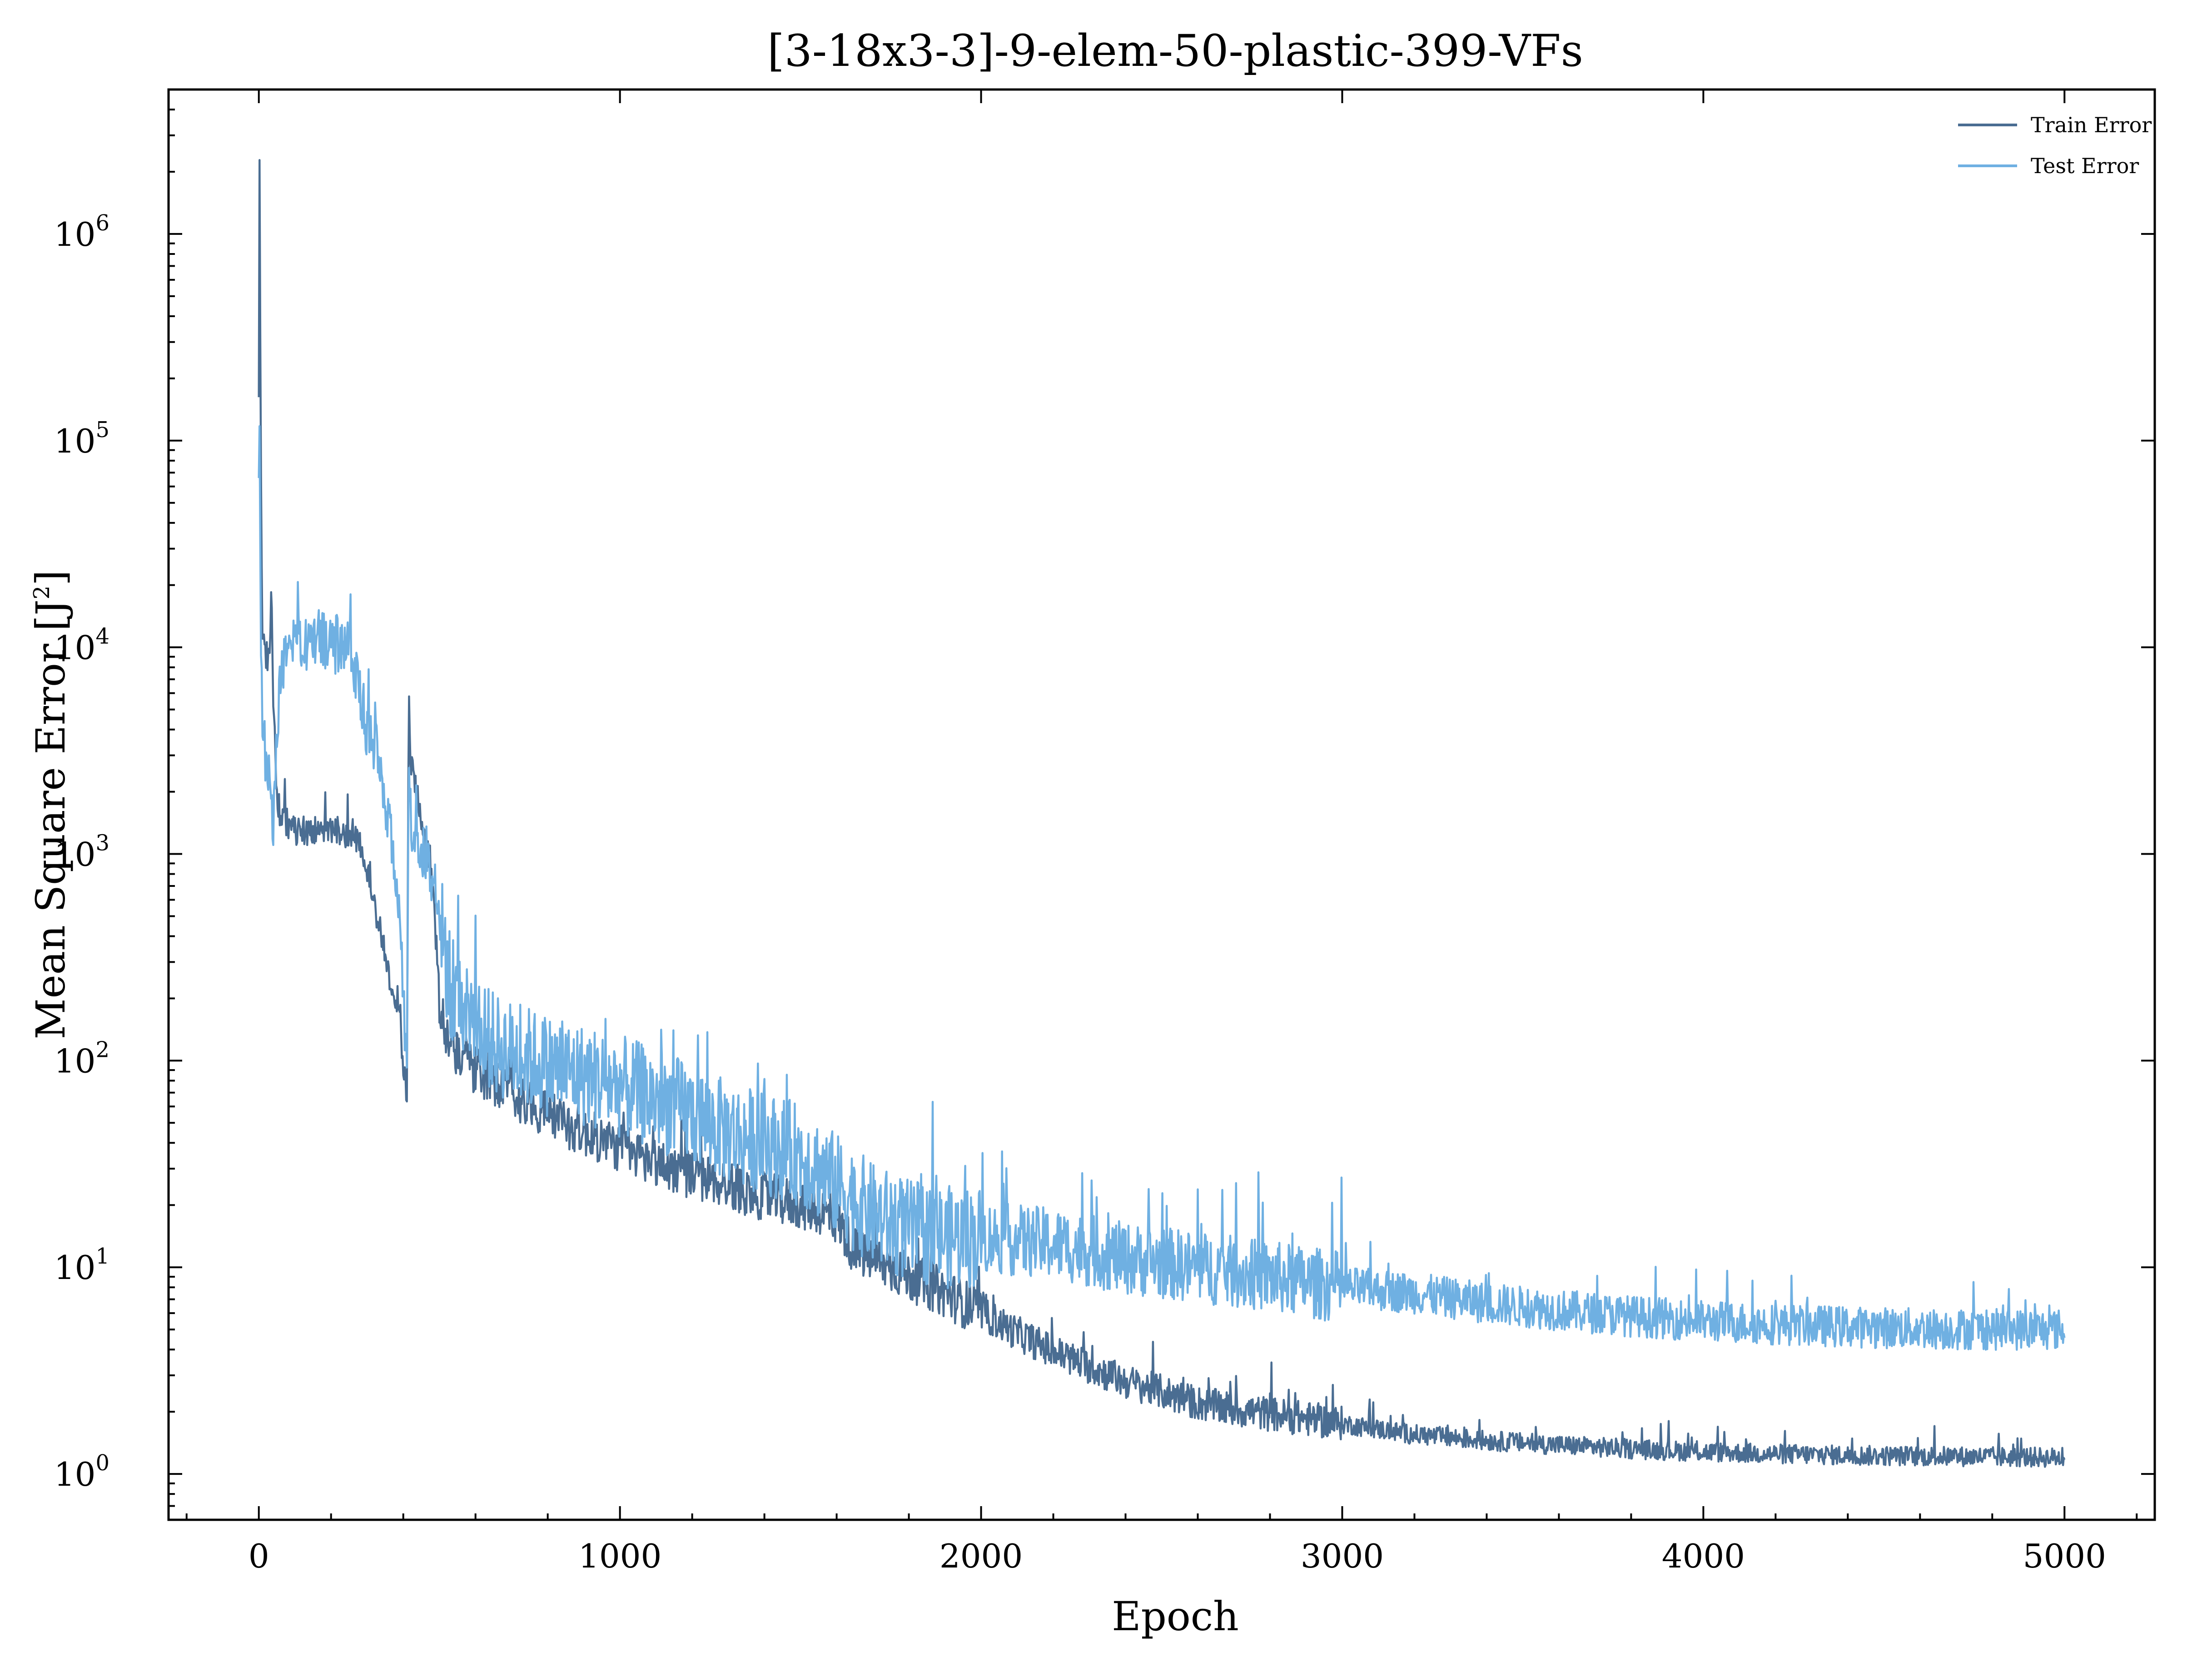 This screenshot has height=1667, width=2212. Describe the element at coordinates (2055, 145) in the screenshot. I see `legend: Train Error Test Error` at that location.